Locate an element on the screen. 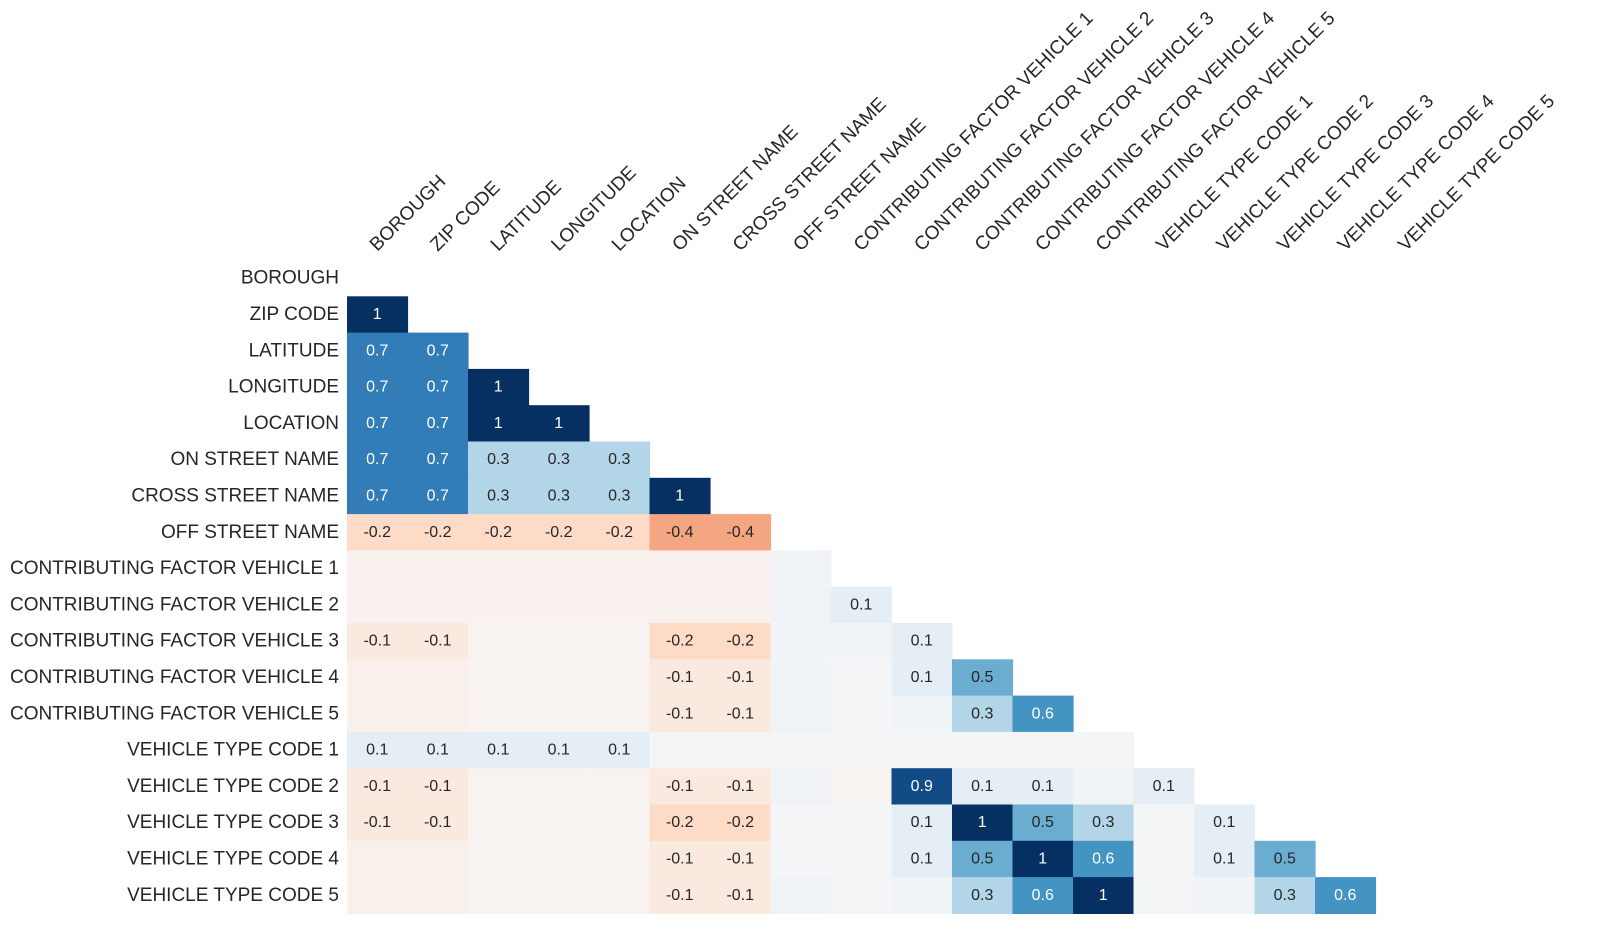 The image size is (1608, 937). heatmap-cell-label: 0.5 is located at coordinates (1043, 822).